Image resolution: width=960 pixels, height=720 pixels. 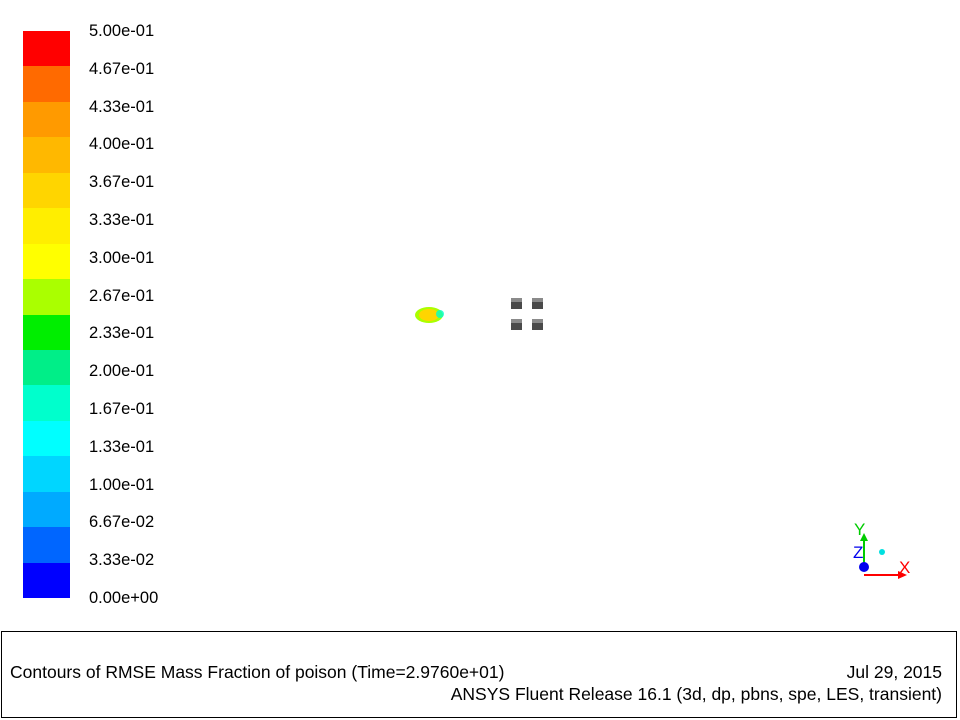 What do you see at coordinates (122, 182) in the screenshot?
I see `colormap-tick-label: 3.67e-01` at bounding box center [122, 182].